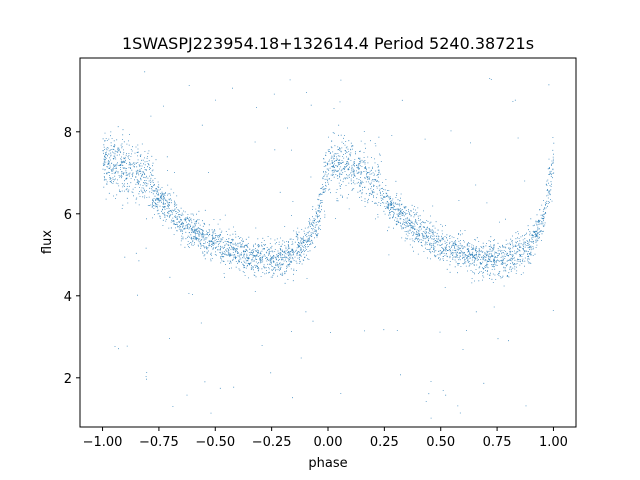 Image resolution: width=640 pixels, height=480 pixels. Describe the element at coordinates (68, 379) in the screenshot. I see `y-tick-label: 2` at that location.